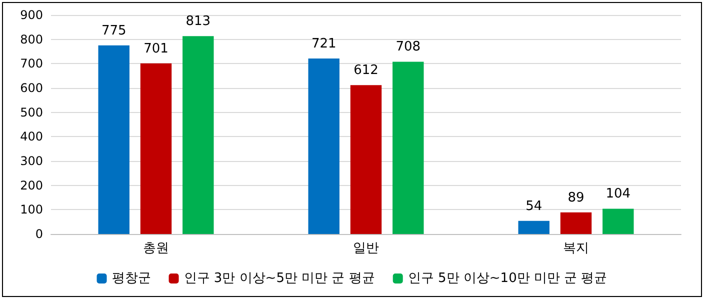 The height and width of the screenshot is (301, 706). I want to click on x-tick-label: 복지, so click(576, 248).